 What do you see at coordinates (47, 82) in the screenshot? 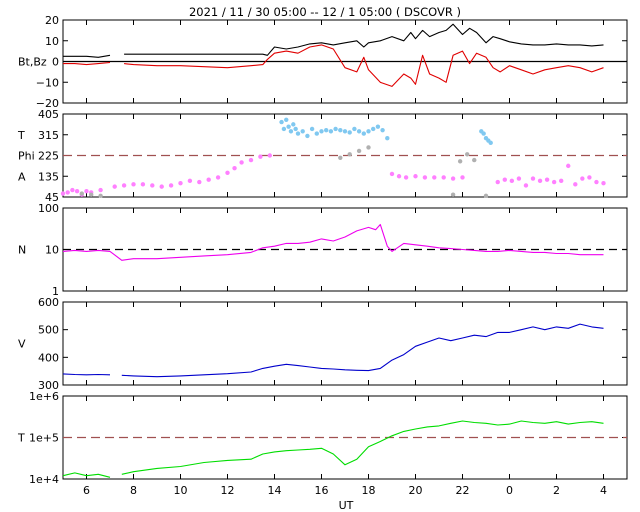
I see `y-tick-label: −10` at bounding box center [47, 82].